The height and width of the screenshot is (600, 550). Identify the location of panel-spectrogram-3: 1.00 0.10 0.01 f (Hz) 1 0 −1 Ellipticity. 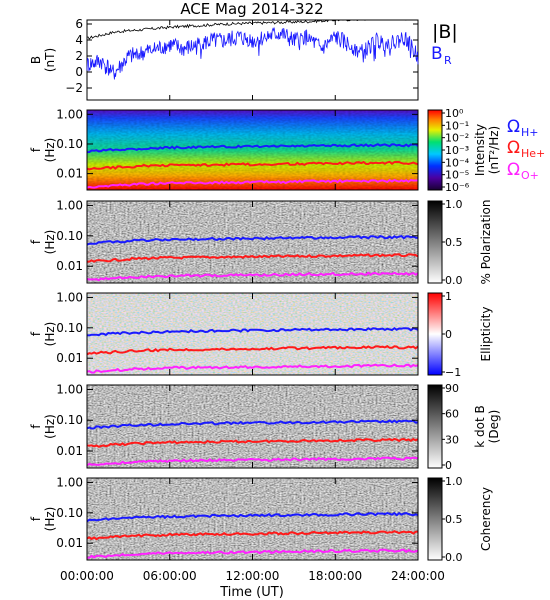
(261, 334).